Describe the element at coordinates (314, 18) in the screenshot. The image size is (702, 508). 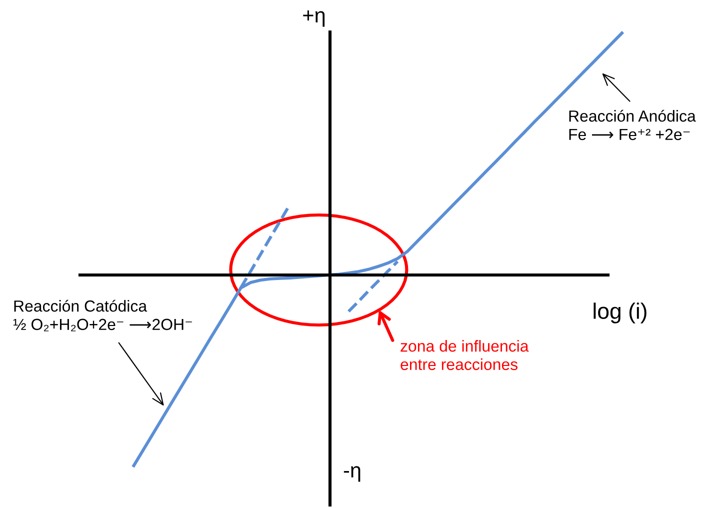
I see `y-axis-title: +η` at that location.